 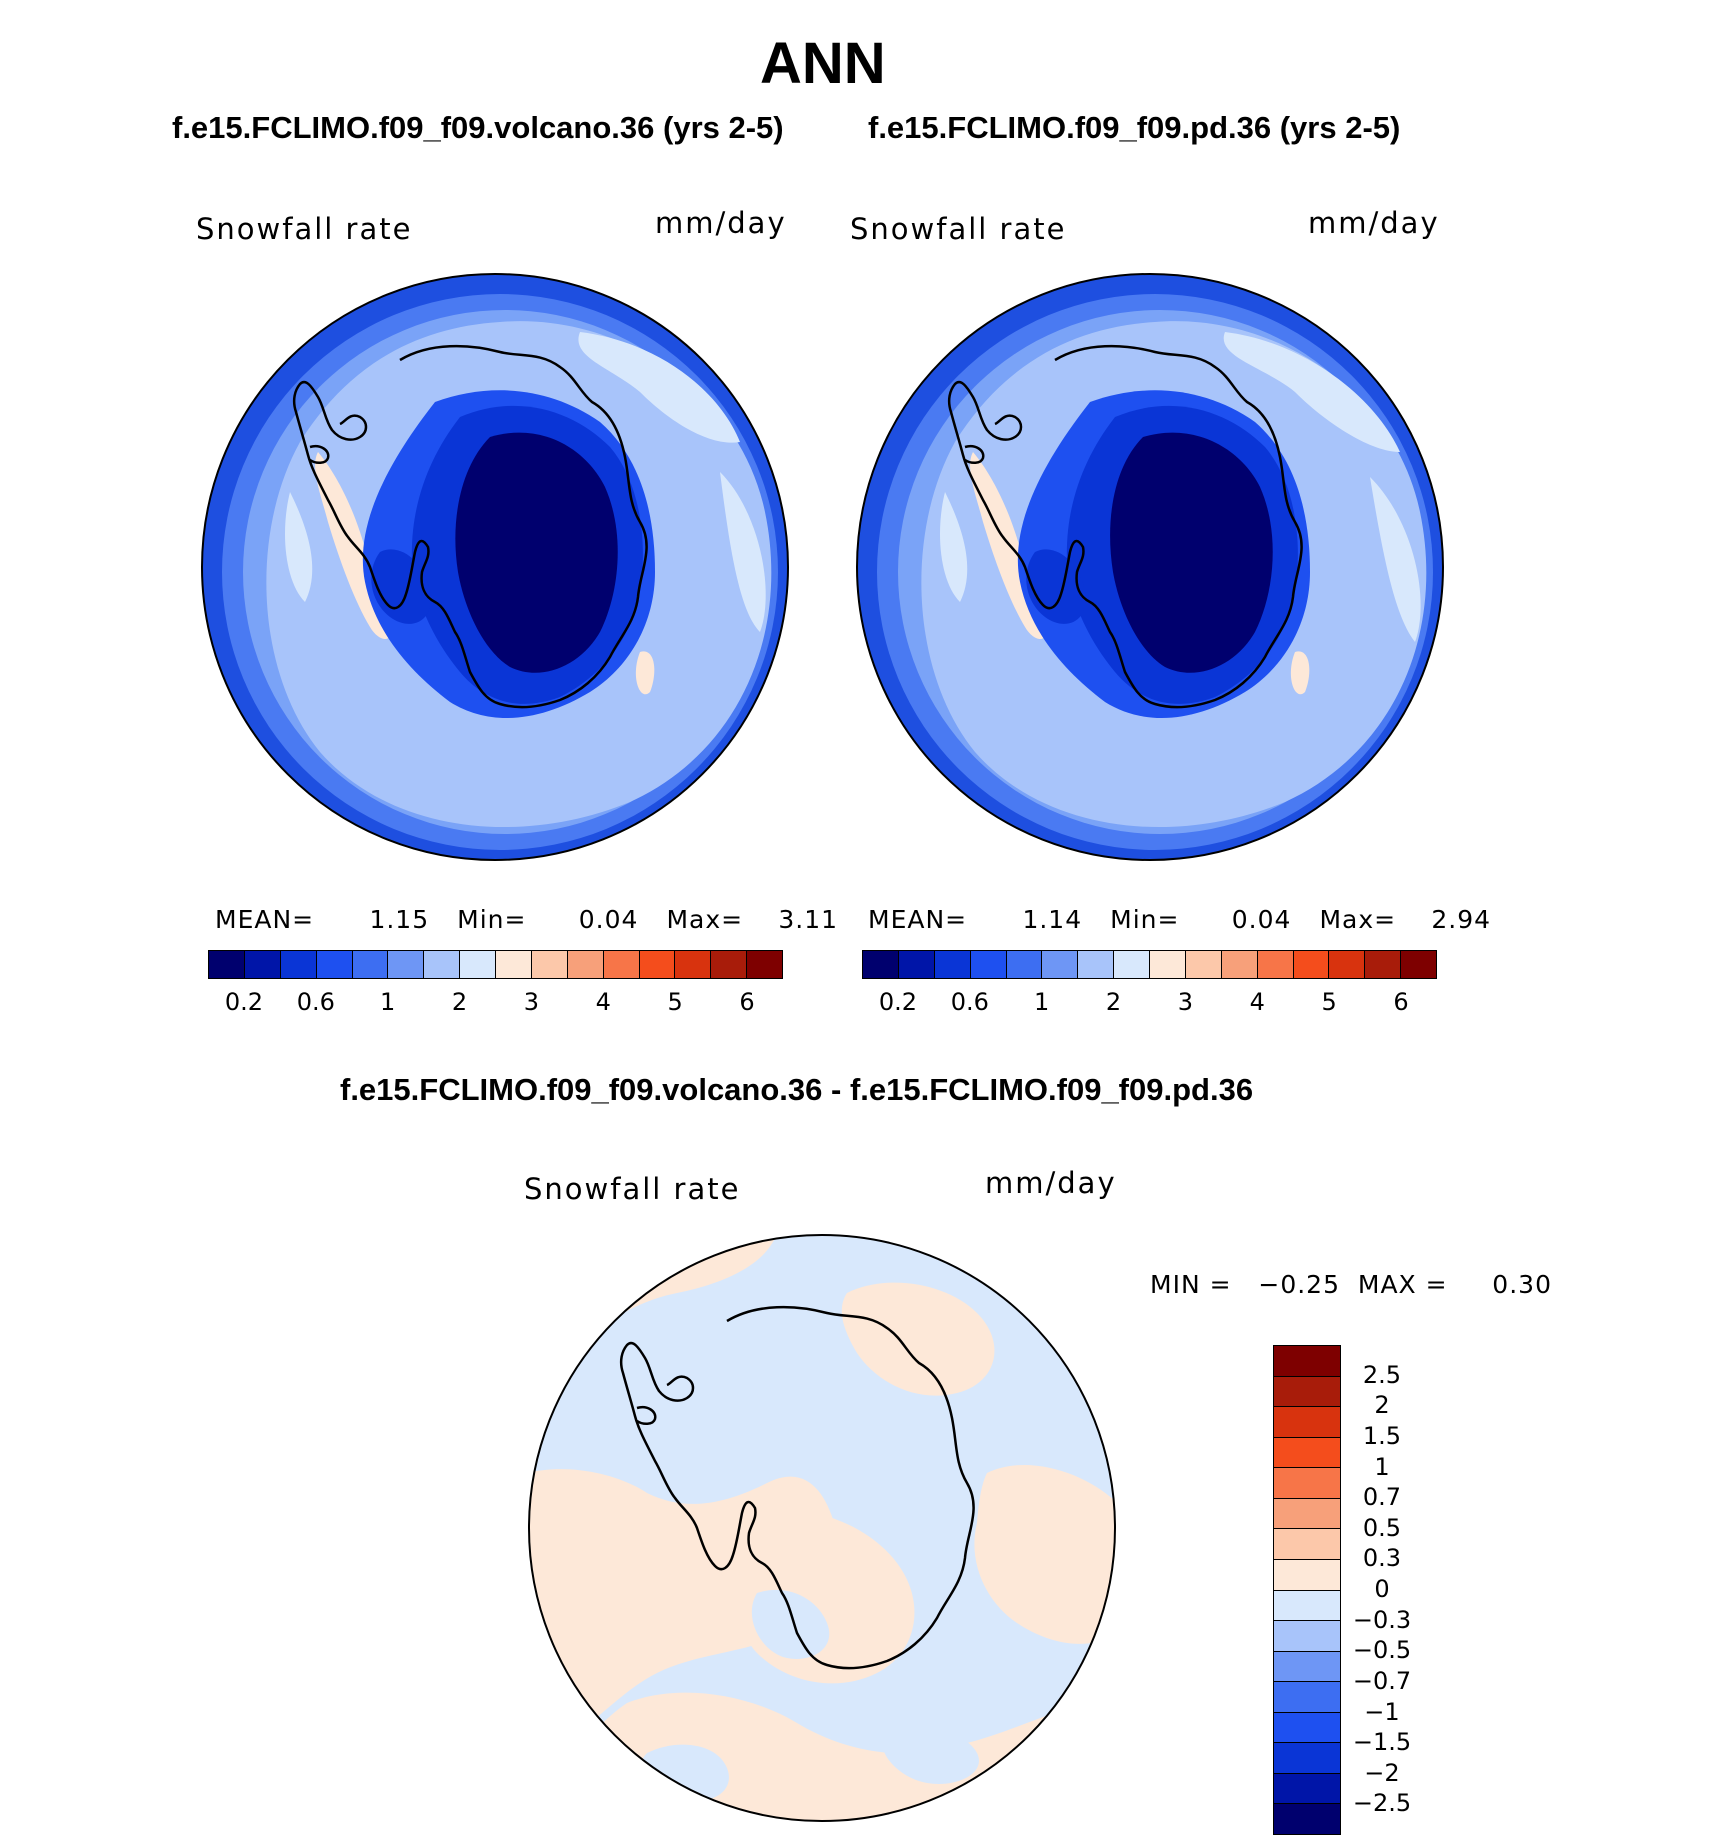 I want to click on difference-colorbar-tick-label: 0, so click(x=1382, y=1589).